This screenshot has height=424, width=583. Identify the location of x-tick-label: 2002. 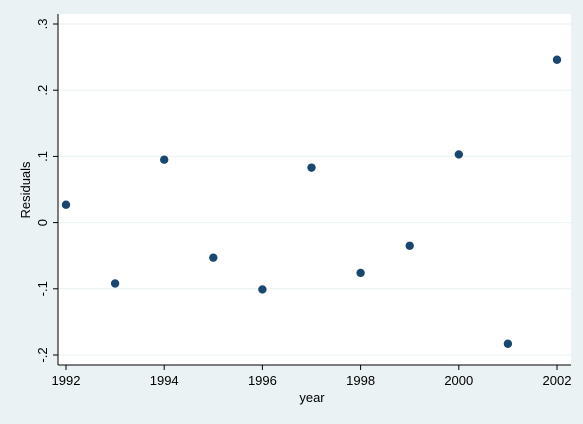
(557, 380).